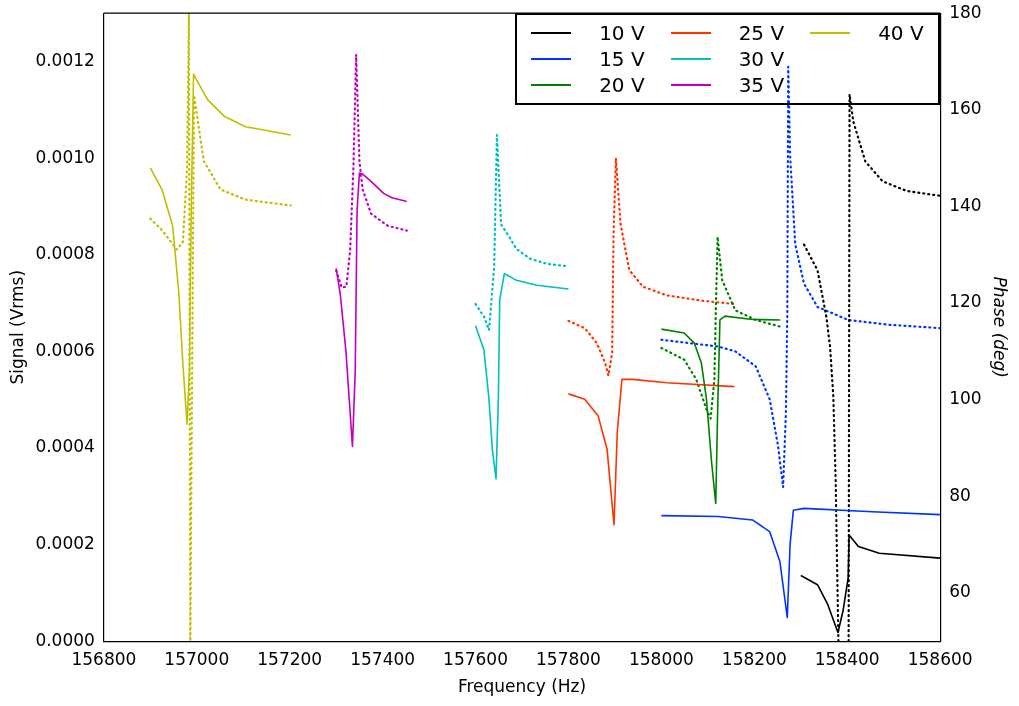 The width and height of the screenshot is (1019, 706). What do you see at coordinates (965, 204) in the screenshot?
I see `y2-tick-label: 140` at bounding box center [965, 204].